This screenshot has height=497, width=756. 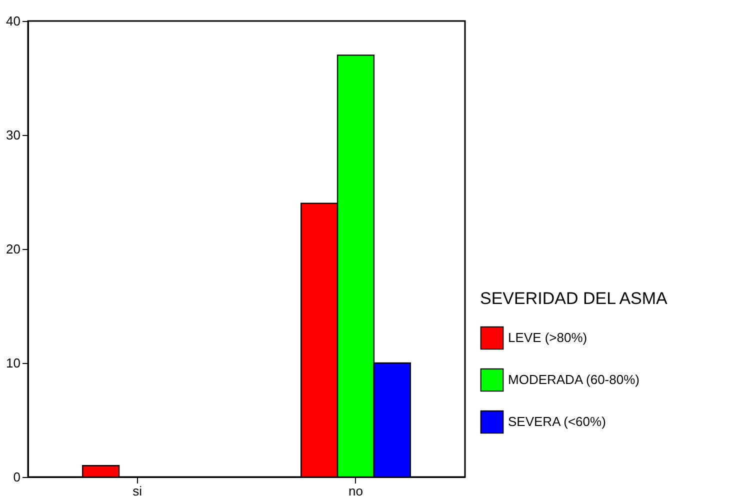 What do you see at coordinates (574, 379) in the screenshot?
I see `legend-label: MODERADA (60-80%)` at bounding box center [574, 379].